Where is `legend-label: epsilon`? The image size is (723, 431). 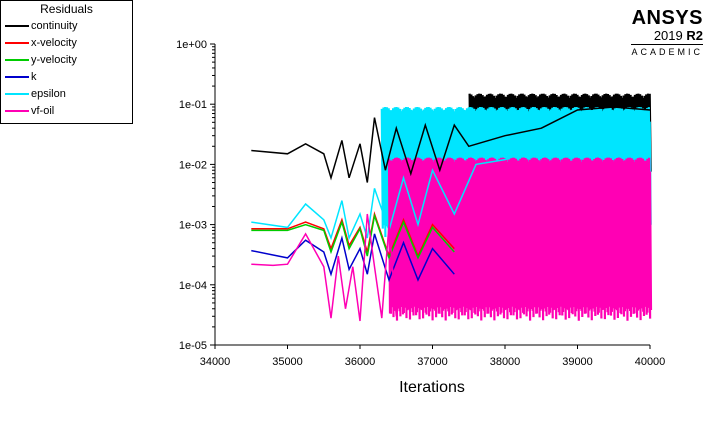 legend-label: epsilon is located at coordinates (48, 93).